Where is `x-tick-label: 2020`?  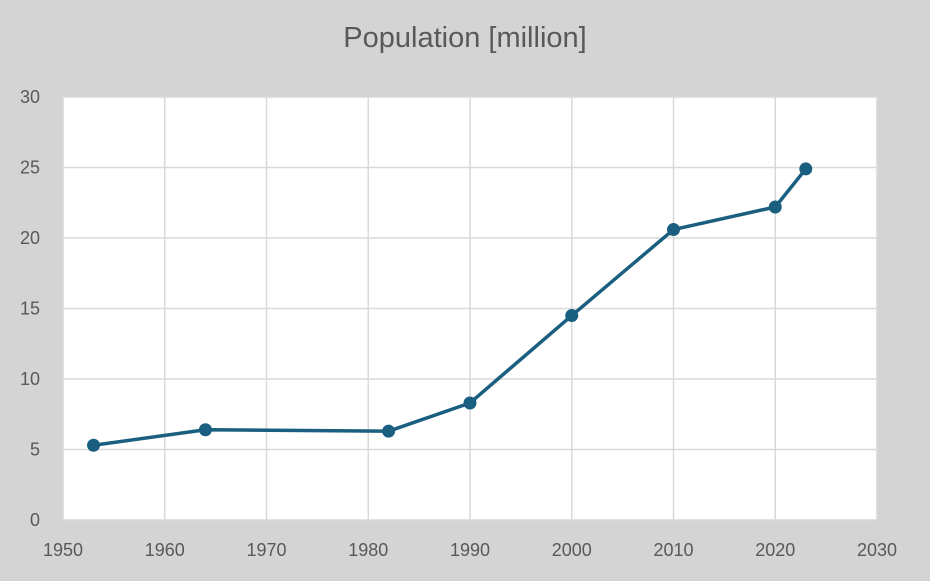
x-tick-label: 2020 is located at coordinates (775, 550).